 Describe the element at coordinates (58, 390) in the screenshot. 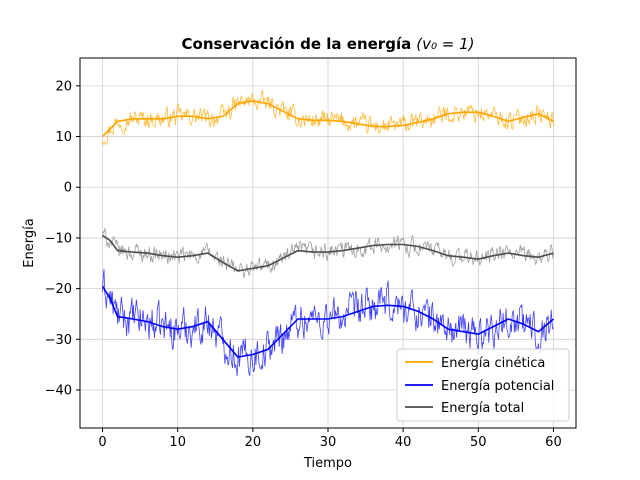

I see `y-tick-label: −40` at that location.